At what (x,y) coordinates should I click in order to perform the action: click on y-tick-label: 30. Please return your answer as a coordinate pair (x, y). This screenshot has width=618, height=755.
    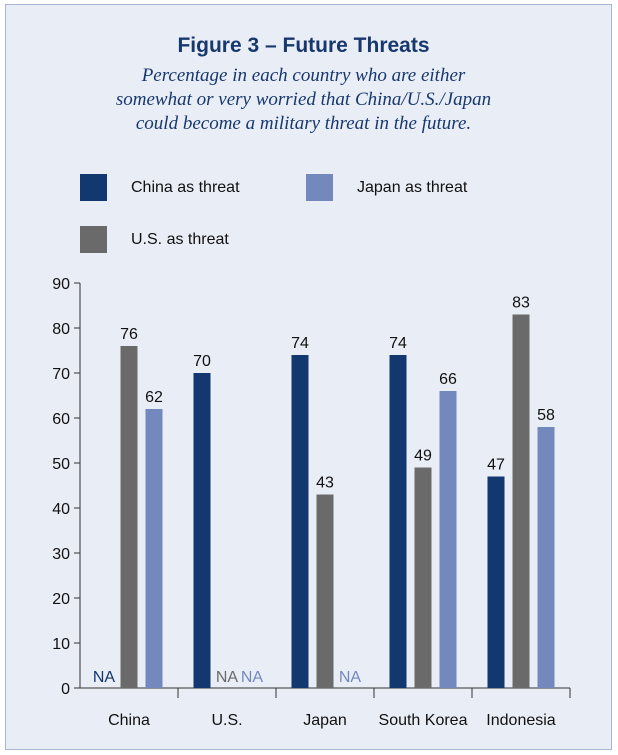
    Looking at the image, I should click on (61, 554).